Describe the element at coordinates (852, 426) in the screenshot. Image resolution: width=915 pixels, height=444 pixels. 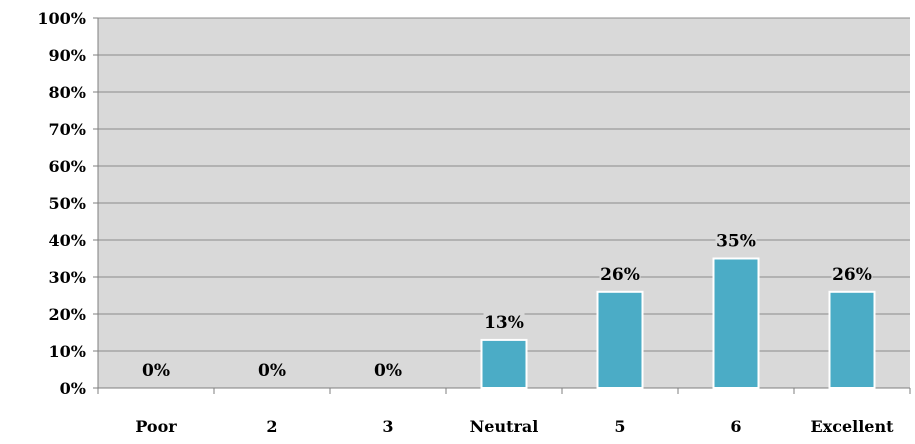
I see `x-tick-label: Excellent` at that location.